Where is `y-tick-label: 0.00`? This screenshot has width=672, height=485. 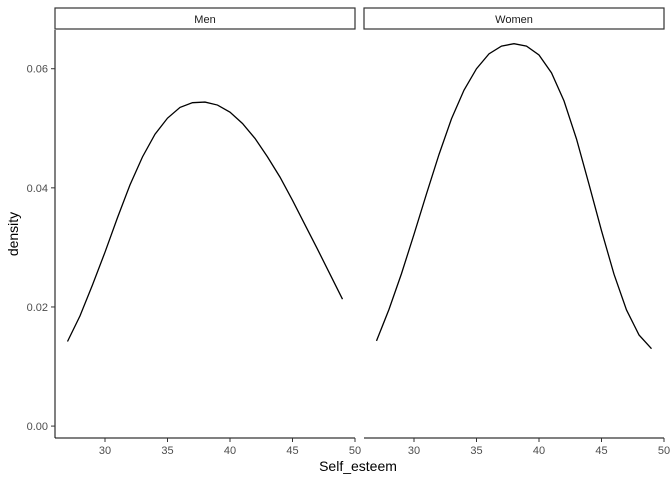
y-tick-label: 0.00 is located at coordinates (37, 427).